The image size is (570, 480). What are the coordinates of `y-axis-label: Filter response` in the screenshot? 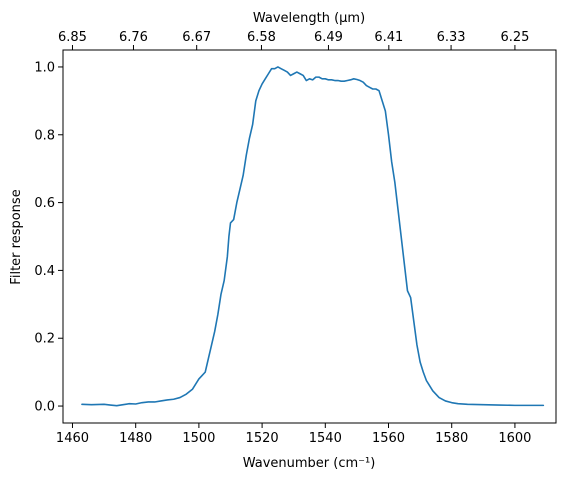 It's located at (16, 236).